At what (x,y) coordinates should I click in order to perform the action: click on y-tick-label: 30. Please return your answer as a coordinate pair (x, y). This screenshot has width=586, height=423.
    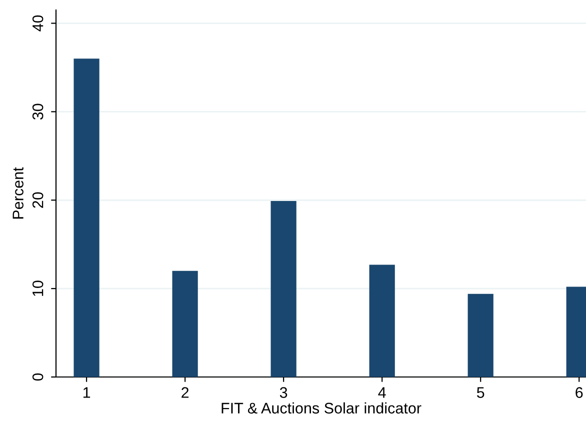
    Looking at the image, I should click on (38, 112).